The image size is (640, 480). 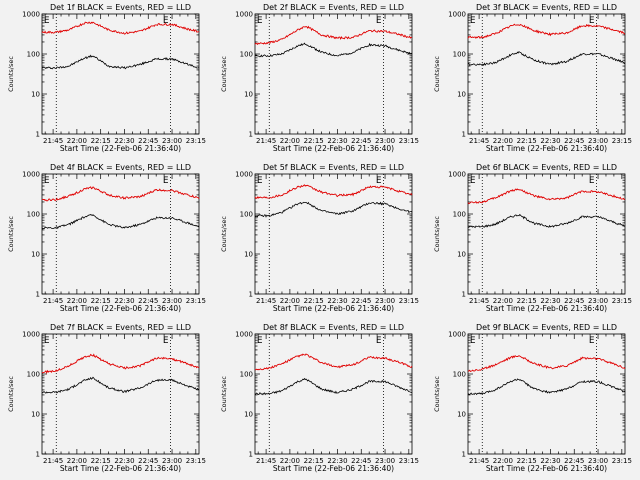 I want to click on chart-title: Det 4f BLACK = Events, RED = LLD, so click(x=120, y=167).